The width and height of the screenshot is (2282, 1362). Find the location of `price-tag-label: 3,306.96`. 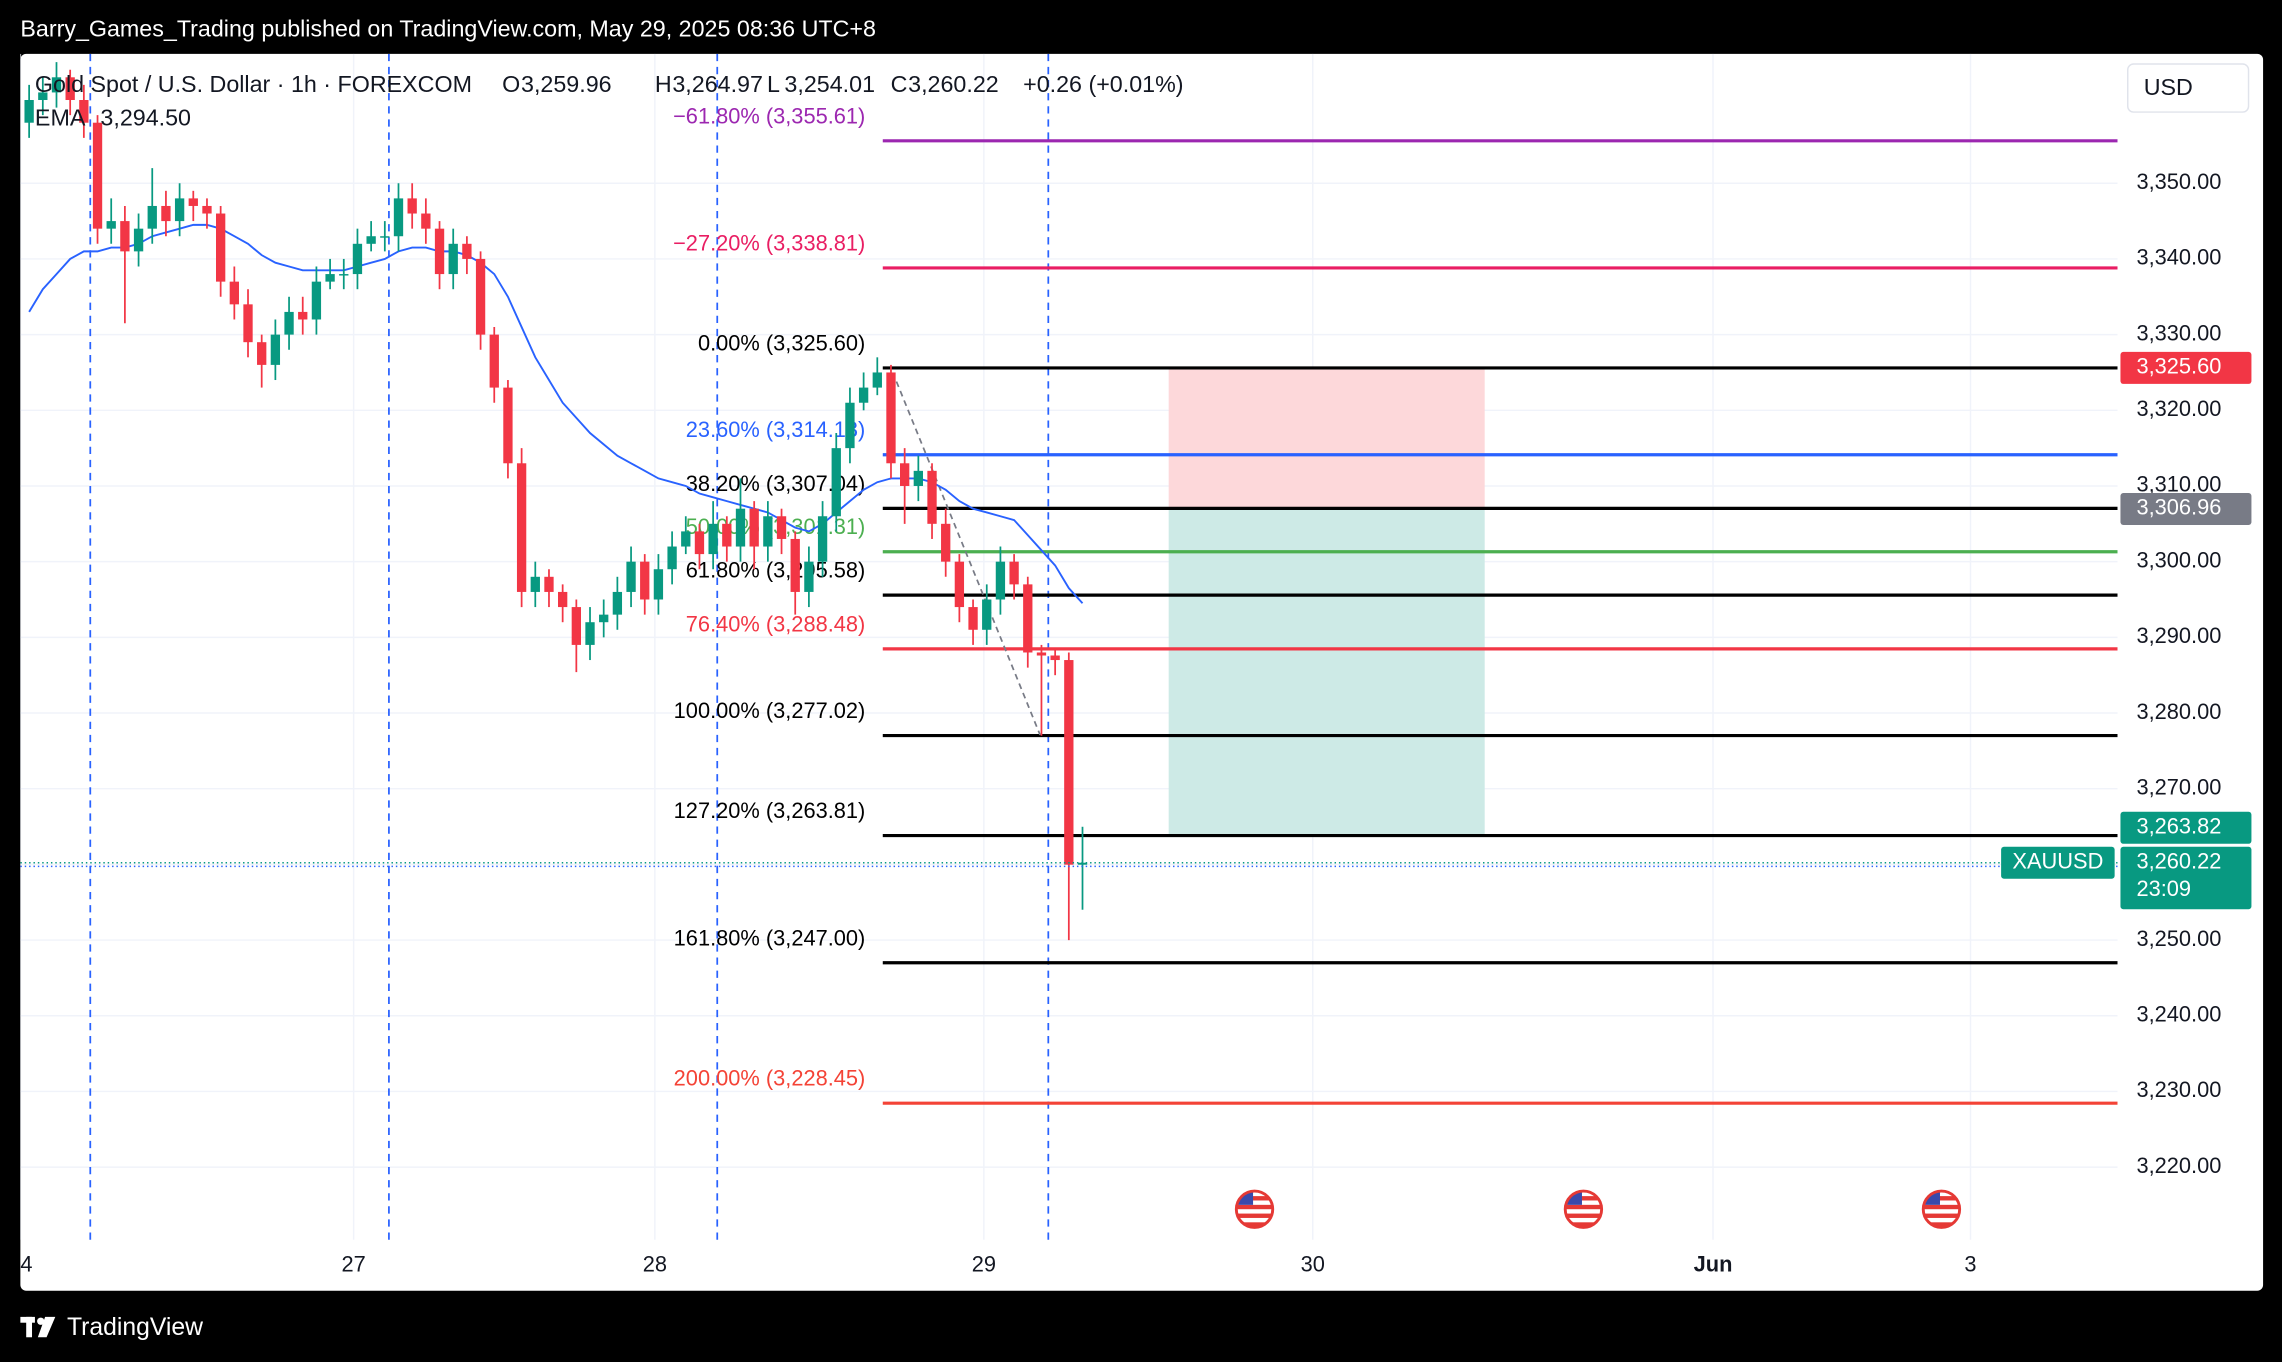

price-tag-label: 3,306.96 is located at coordinates (2178, 507).